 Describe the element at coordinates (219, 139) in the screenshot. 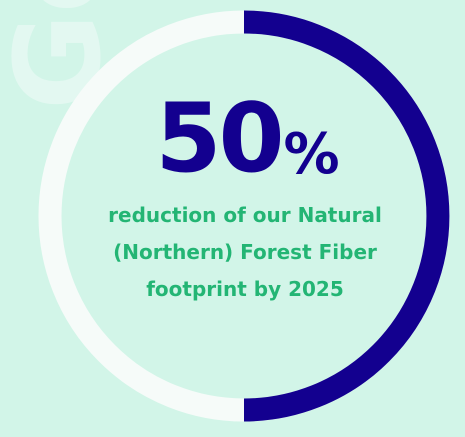

I see `stat-number: 50` at that location.